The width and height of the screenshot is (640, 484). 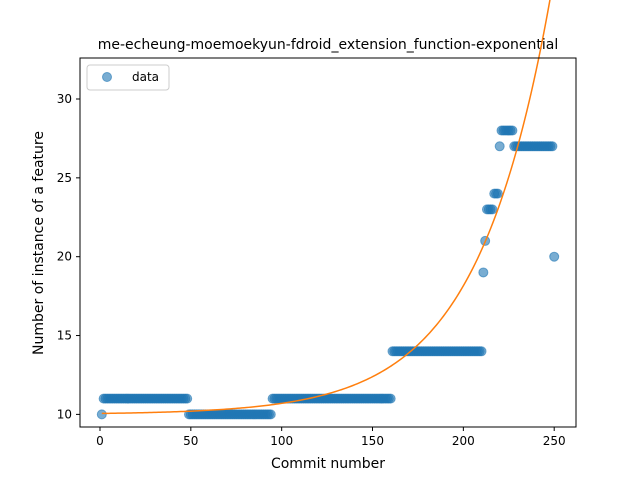 I want to click on y-tick-label: 30, so click(x=64, y=99).